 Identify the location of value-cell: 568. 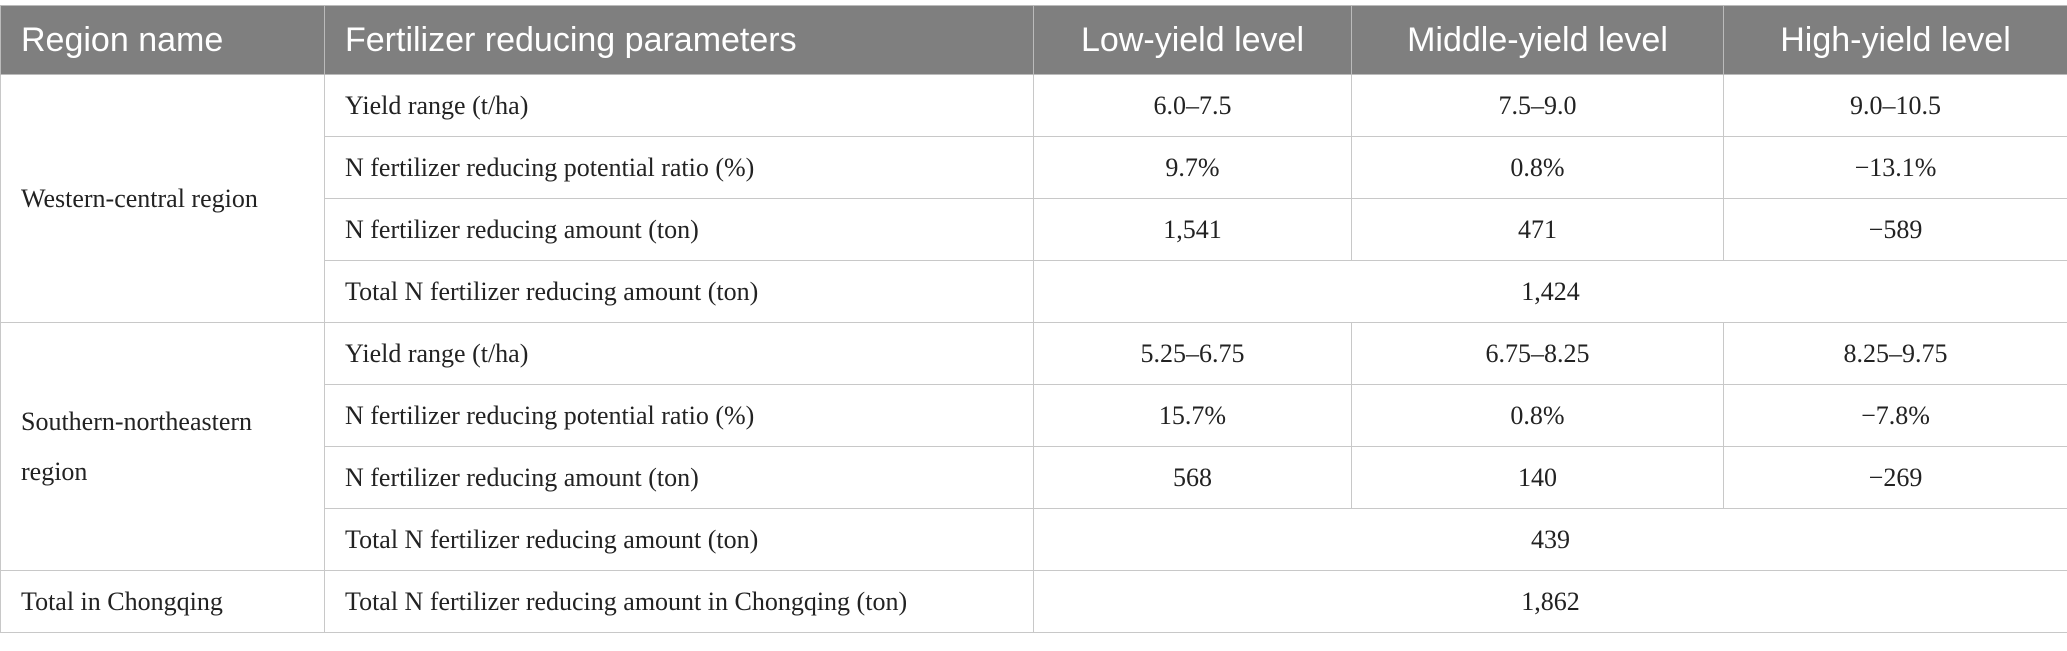
(1193, 478).